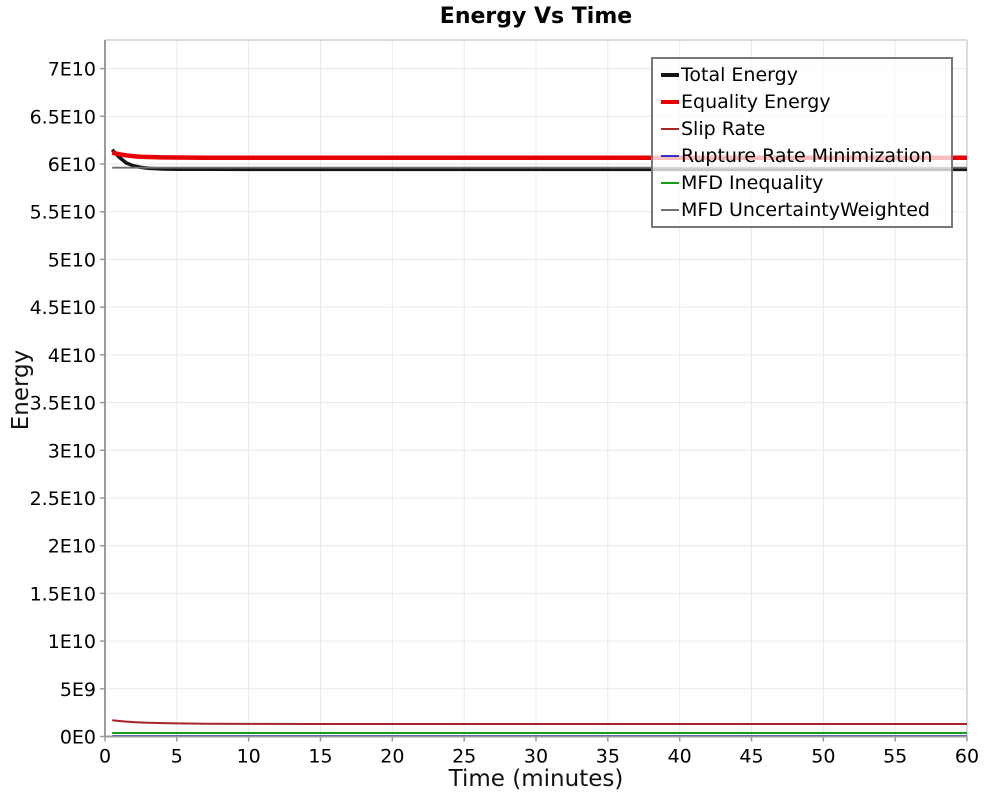 The image size is (1000, 800). What do you see at coordinates (72, 642) in the screenshot?
I see `y-tick-label: 1E10` at bounding box center [72, 642].